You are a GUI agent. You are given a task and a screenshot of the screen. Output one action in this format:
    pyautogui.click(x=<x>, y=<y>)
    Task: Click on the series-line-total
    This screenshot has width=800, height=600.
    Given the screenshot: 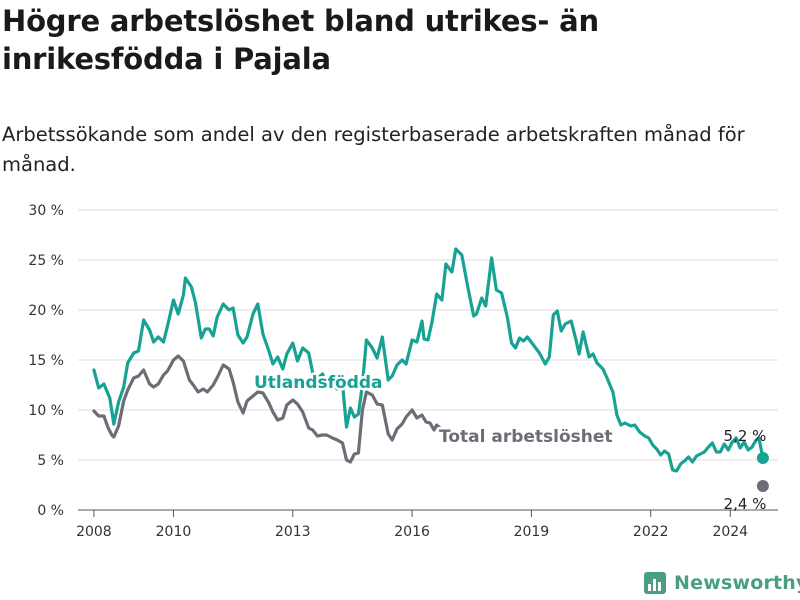 What is the action you would take?
    pyautogui.click(x=267, y=409)
    